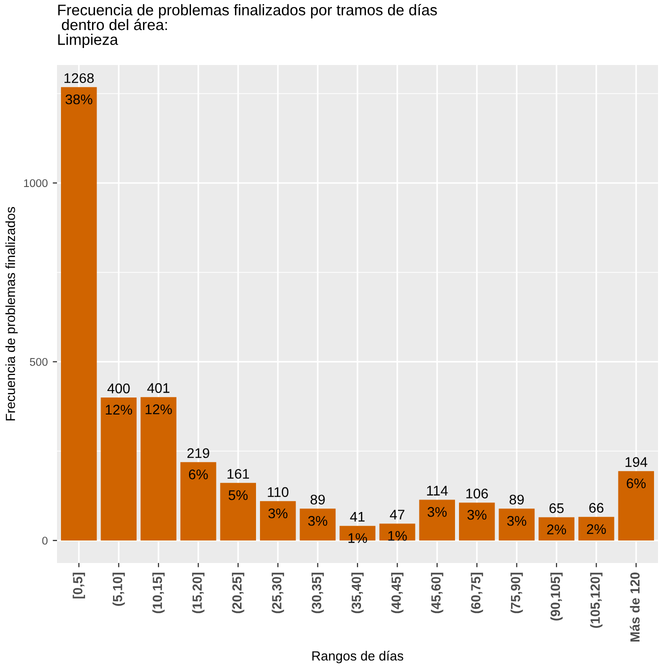  Describe the element at coordinates (278, 492) in the screenshot. I see `data-label: 110` at that location.